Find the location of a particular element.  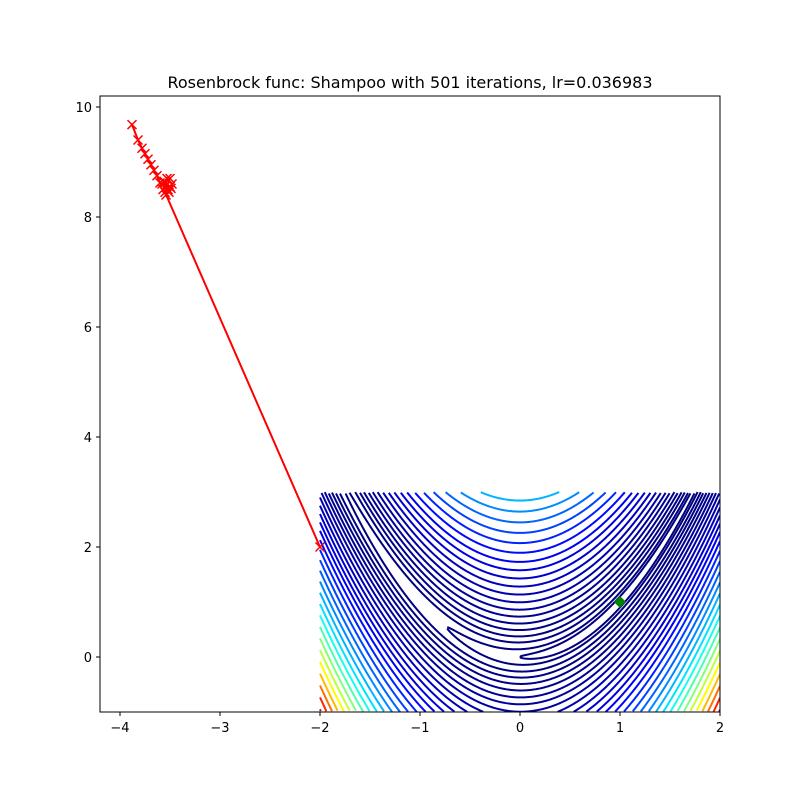

contour-level-8-upper is located at coordinates (519, 547).